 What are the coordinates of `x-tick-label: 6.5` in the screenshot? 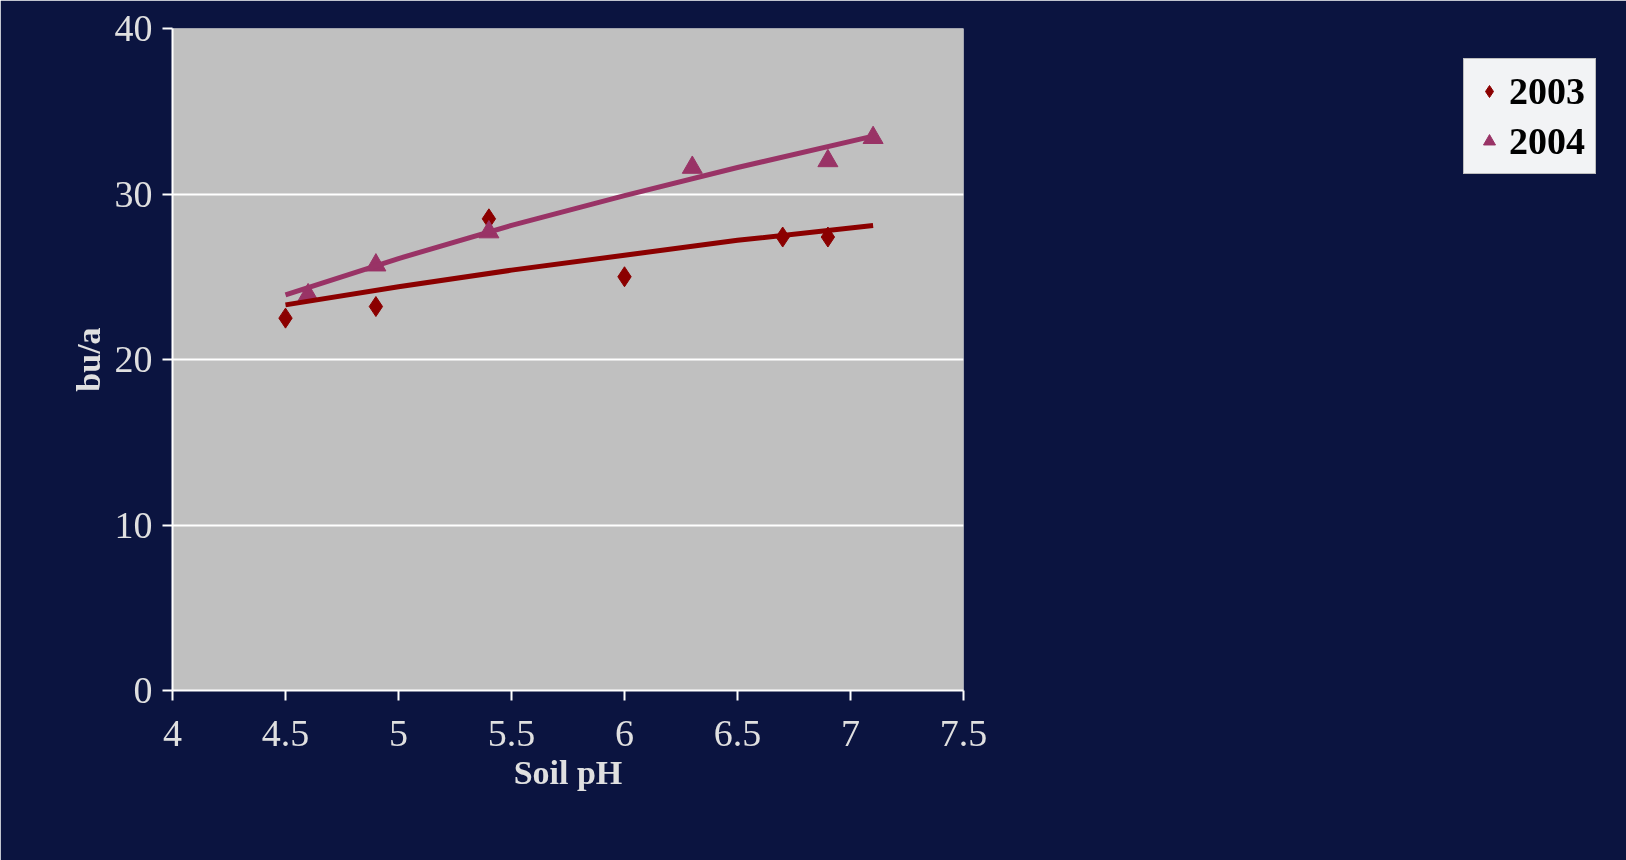 It's located at (737, 732).